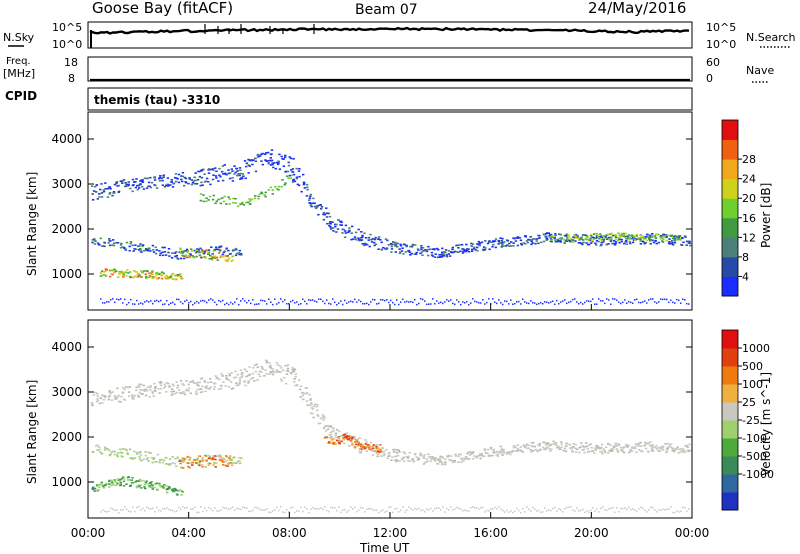  I want to click on power-colorbar-swatch, so click(730, 266).